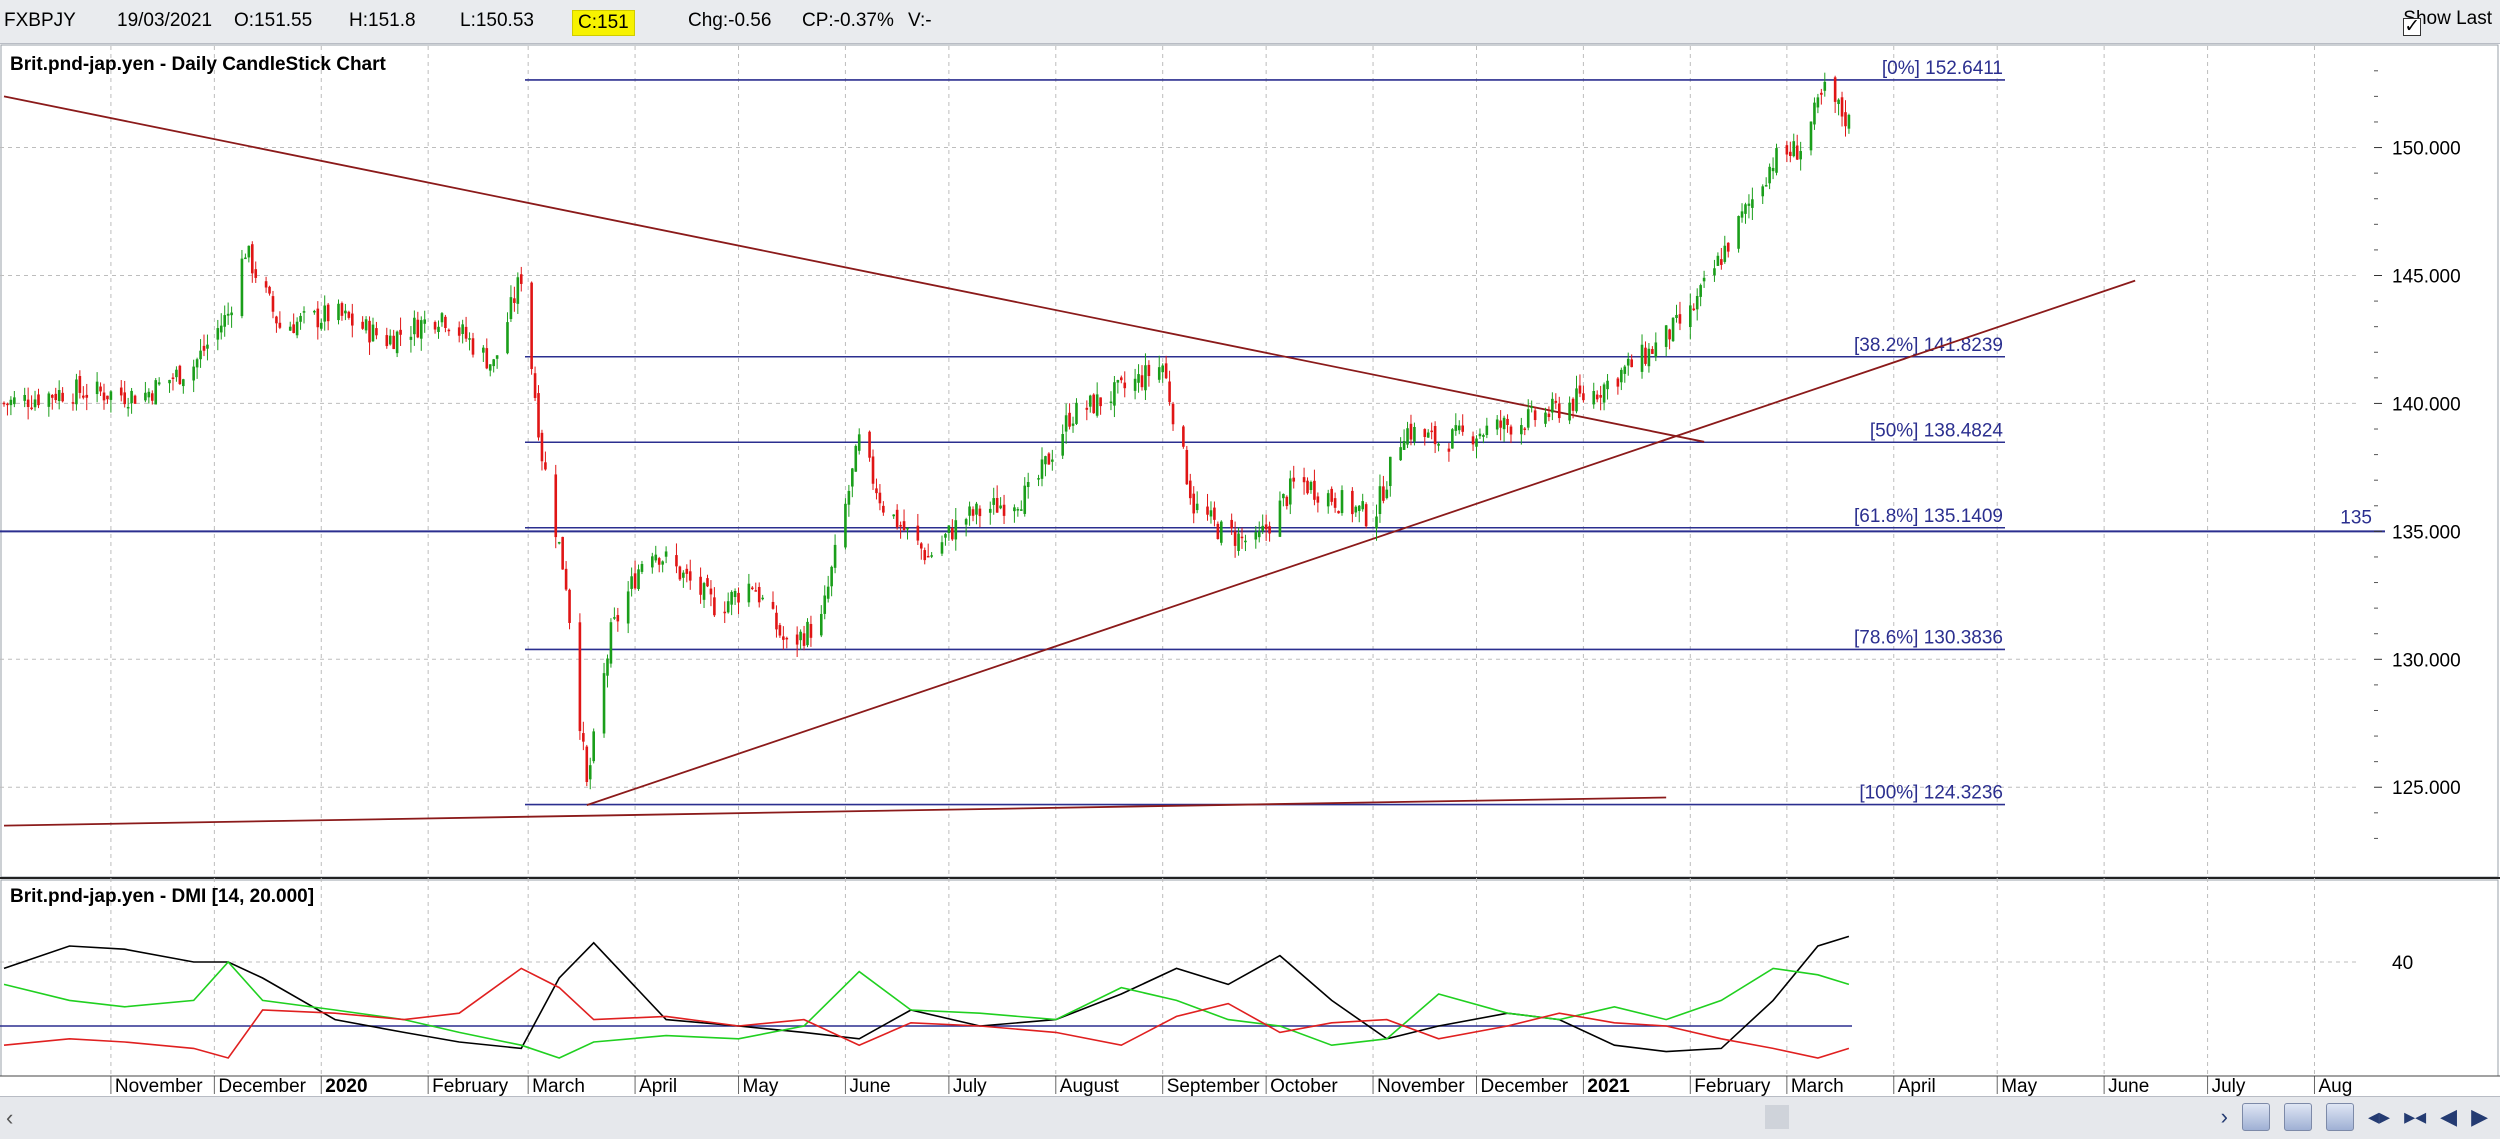  Describe the element at coordinates (2412, 26) in the screenshot. I see `show-last-checkbox: ✓` at that location.